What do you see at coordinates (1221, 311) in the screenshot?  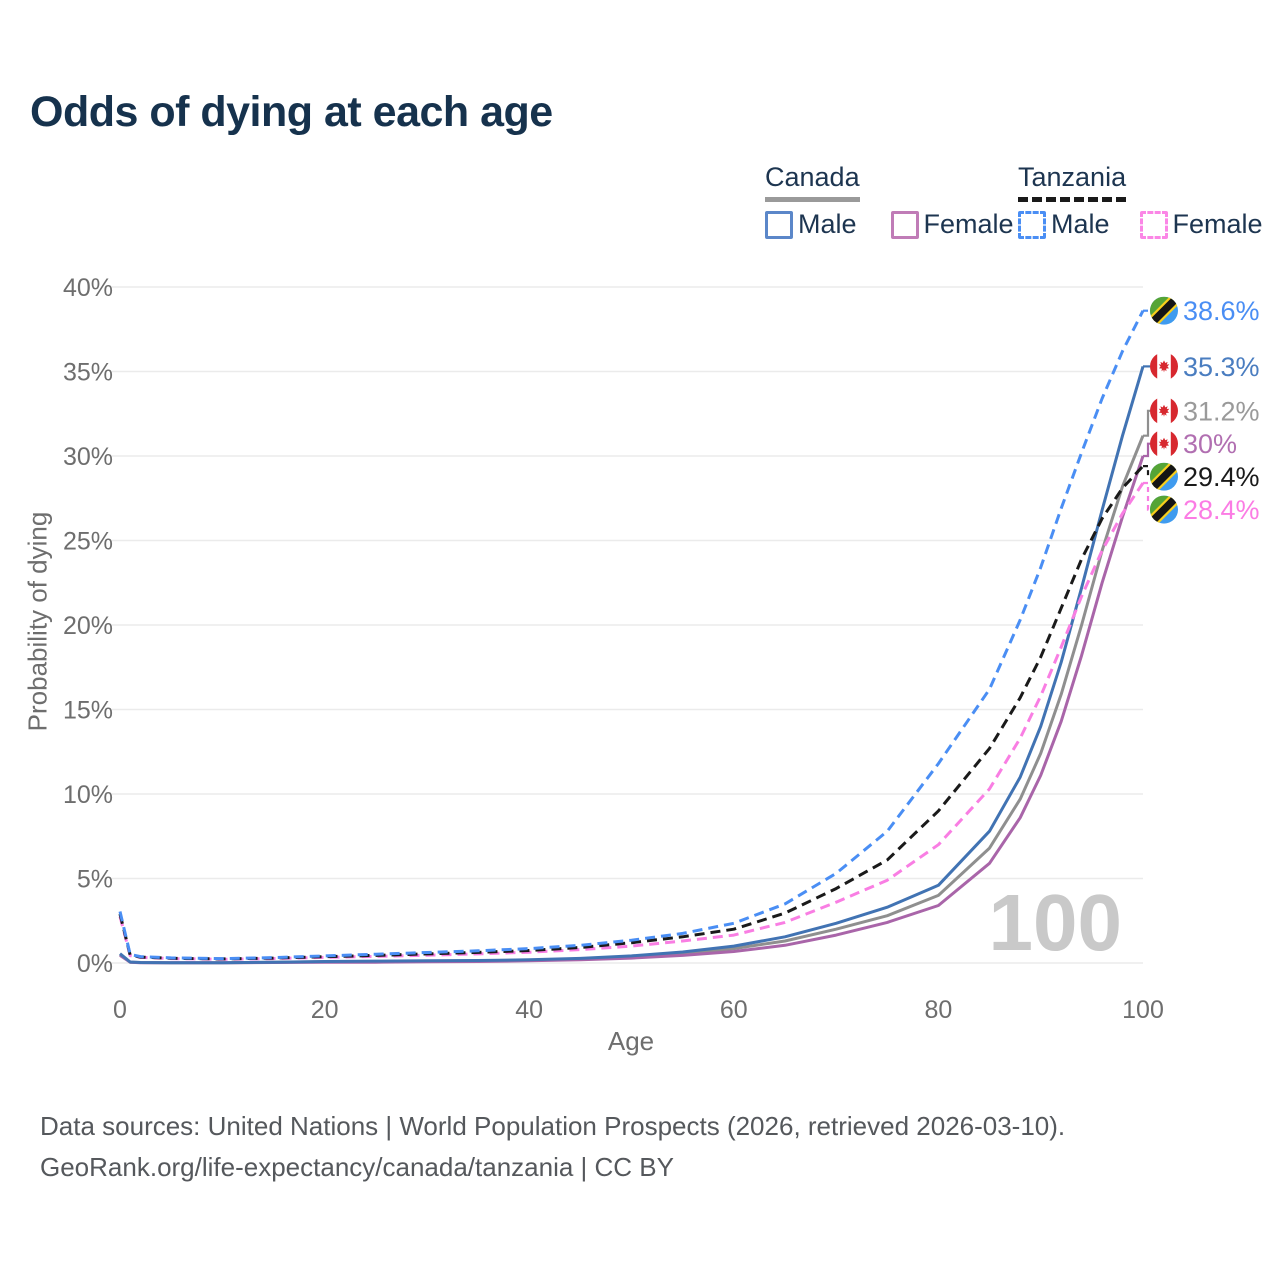 I see `end-label-tanzania-male: 38.6%` at bounding box center [1221, 311].